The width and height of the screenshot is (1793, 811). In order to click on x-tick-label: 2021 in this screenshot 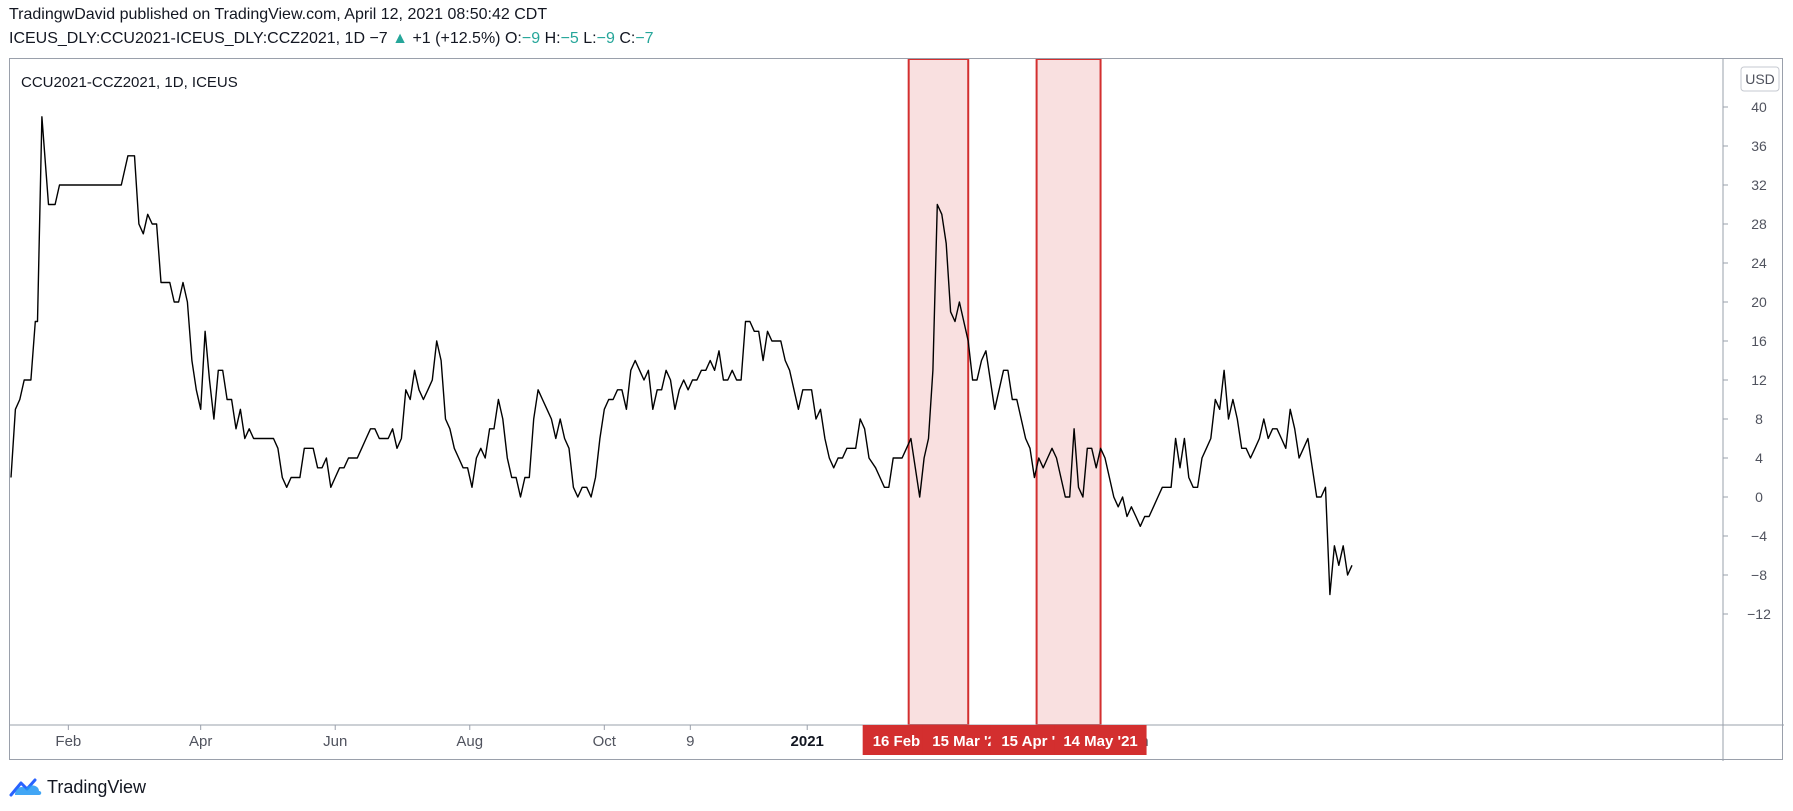, I will do `click(807, 741)`.